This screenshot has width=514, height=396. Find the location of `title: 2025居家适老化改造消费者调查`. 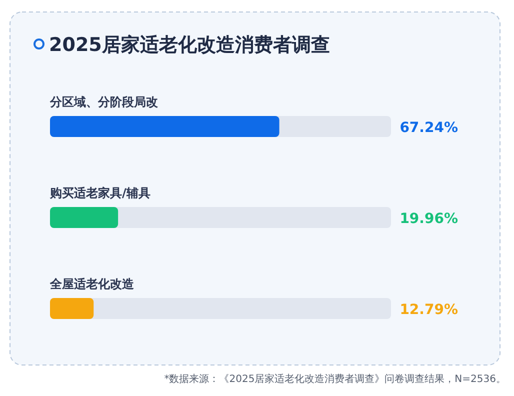

title: 2025居家适老化改造消费者调查 is located at coordinates (189, 45).